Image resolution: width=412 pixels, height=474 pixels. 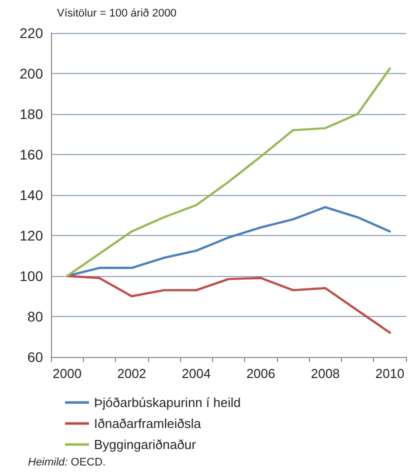 What do you see at coordinates (117, 14) in the screenshot?
I see `y-axis-title: Vísitölur = 100 árið 2000` at bounding box center [117, 14].